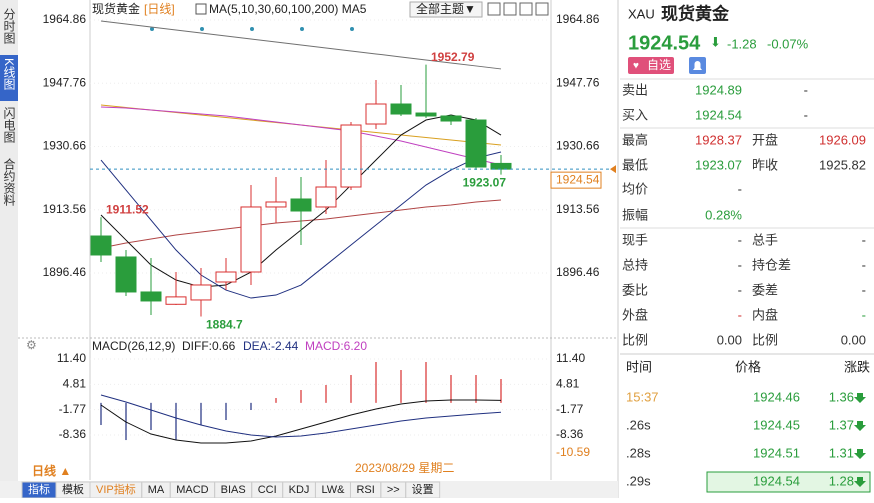 The width and height of the screenshot is (874, 503). Describe the element at coordinates (842, 139) in the screenshot. I see `quote-cell: 1926.09` at that location.